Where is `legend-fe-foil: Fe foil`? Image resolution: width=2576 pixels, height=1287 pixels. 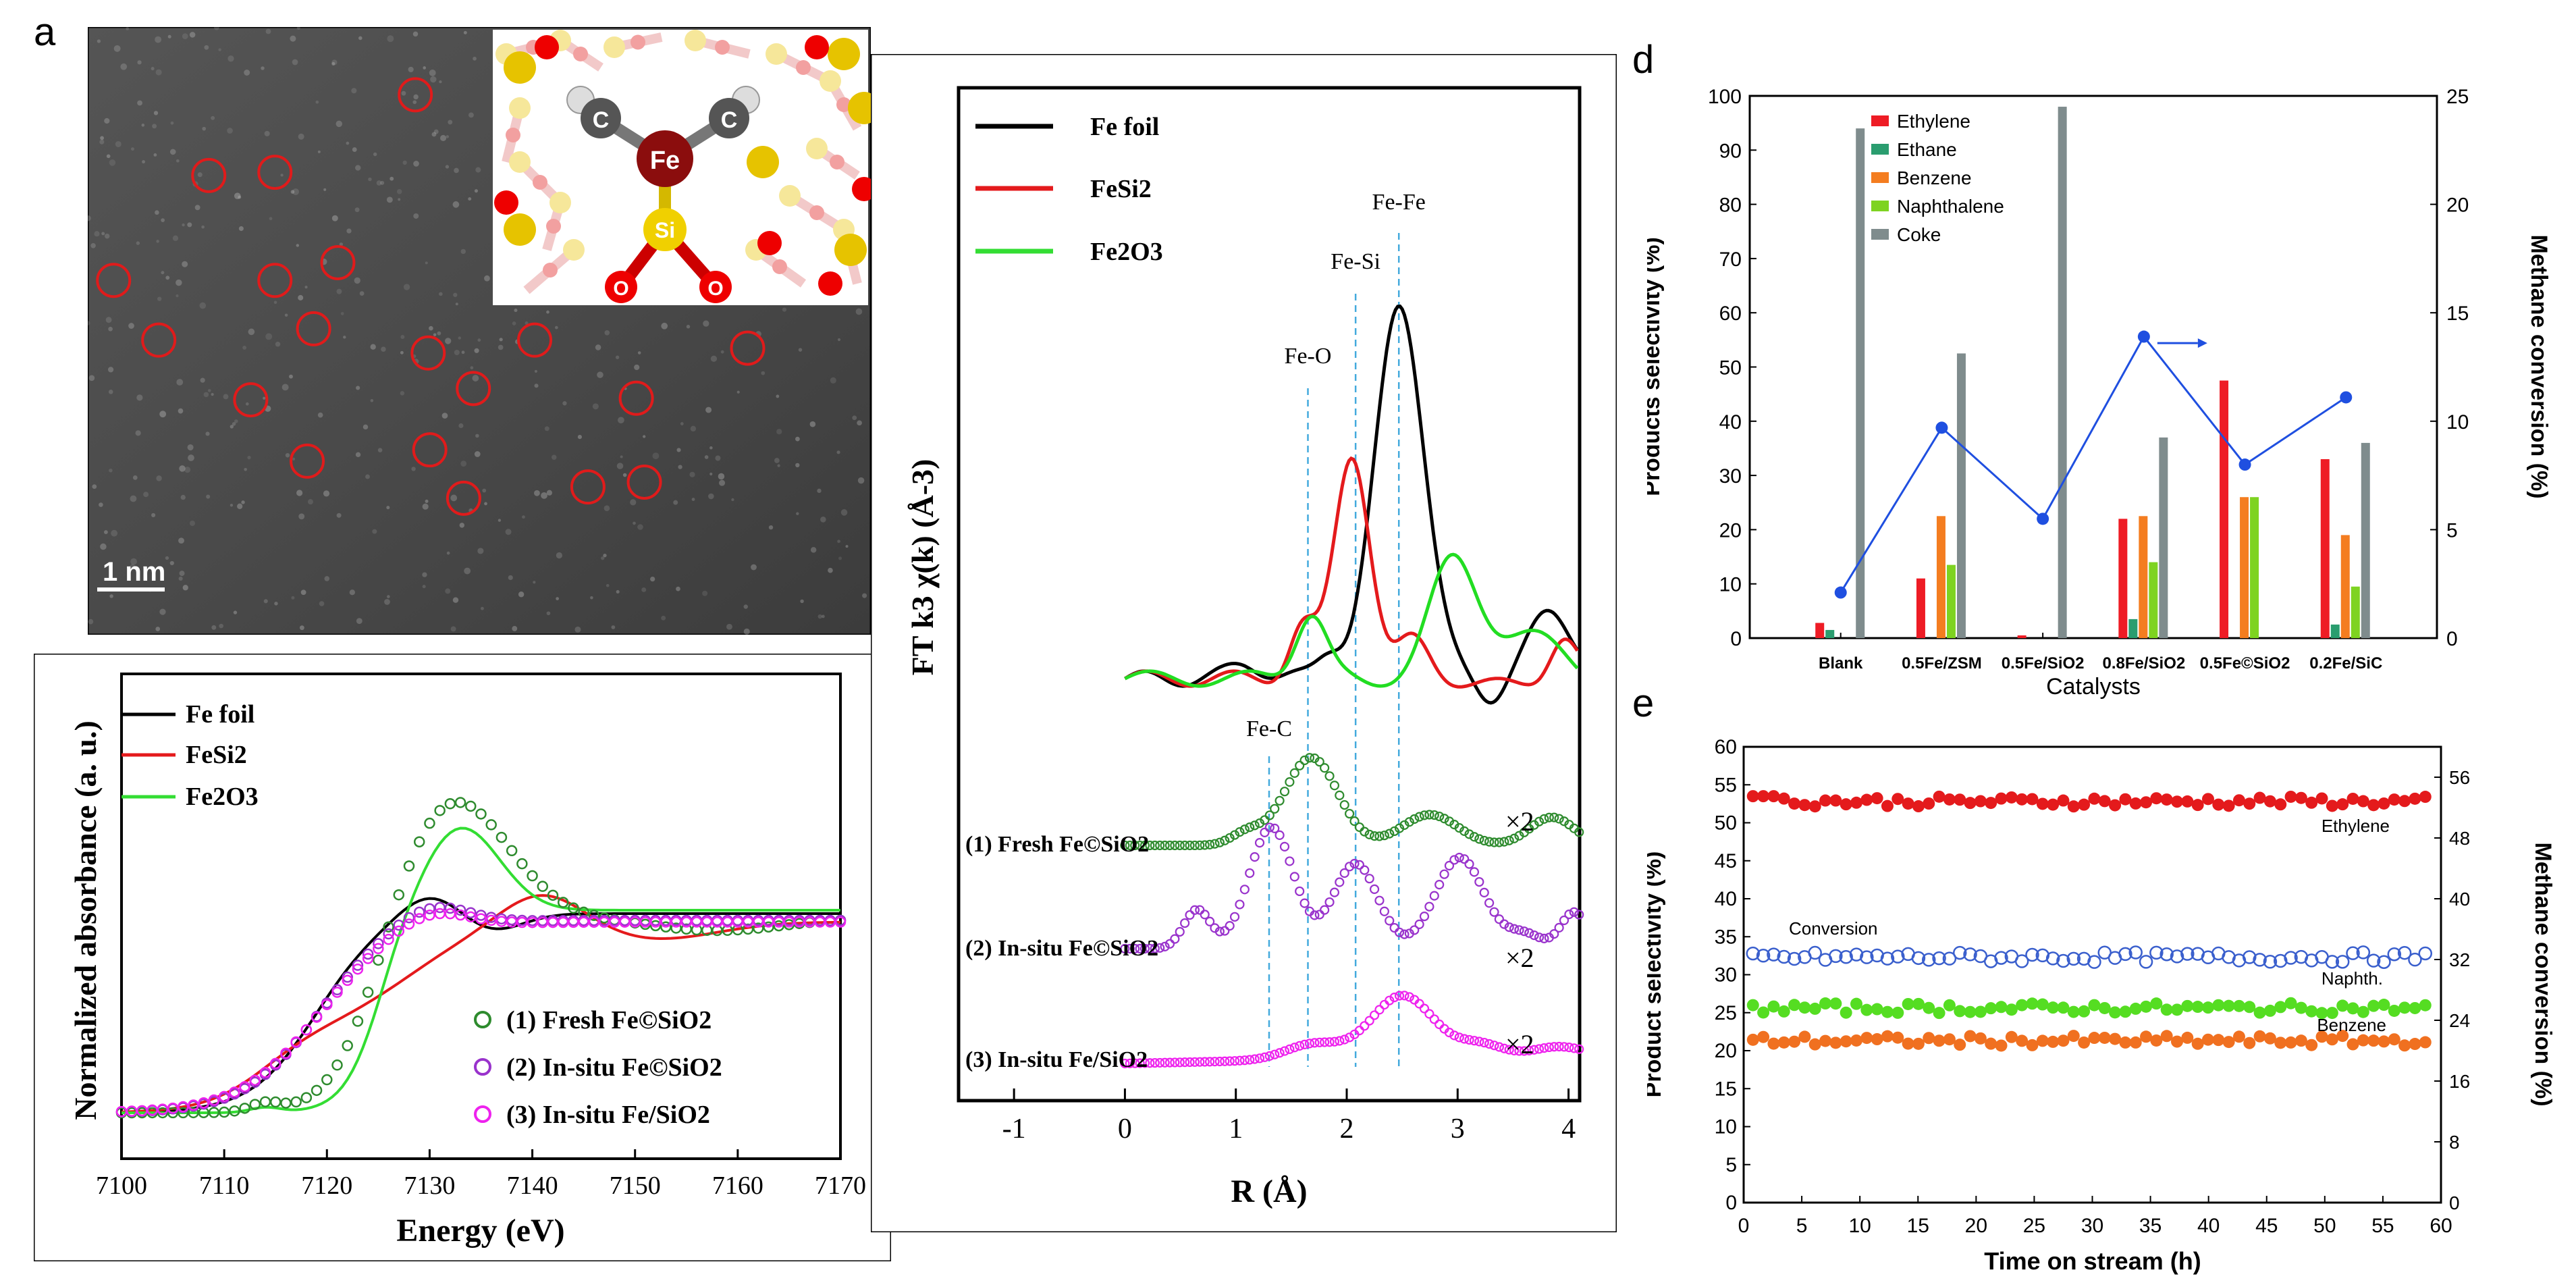 legend-fe-foil: Fe foil is located at coordinates (220, 714).